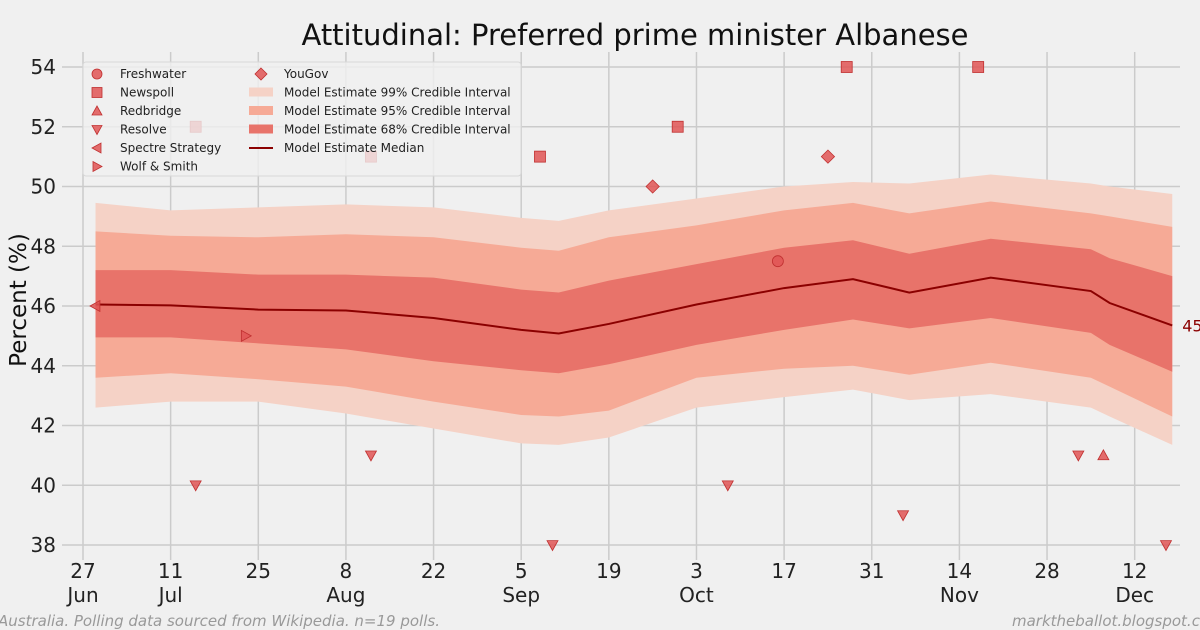 The height and width of the screenshot is (630, 1200). Describe the element at coordinates (959, 595) in the screenshot. I see `x-tick-month-label: Nov` at that location.